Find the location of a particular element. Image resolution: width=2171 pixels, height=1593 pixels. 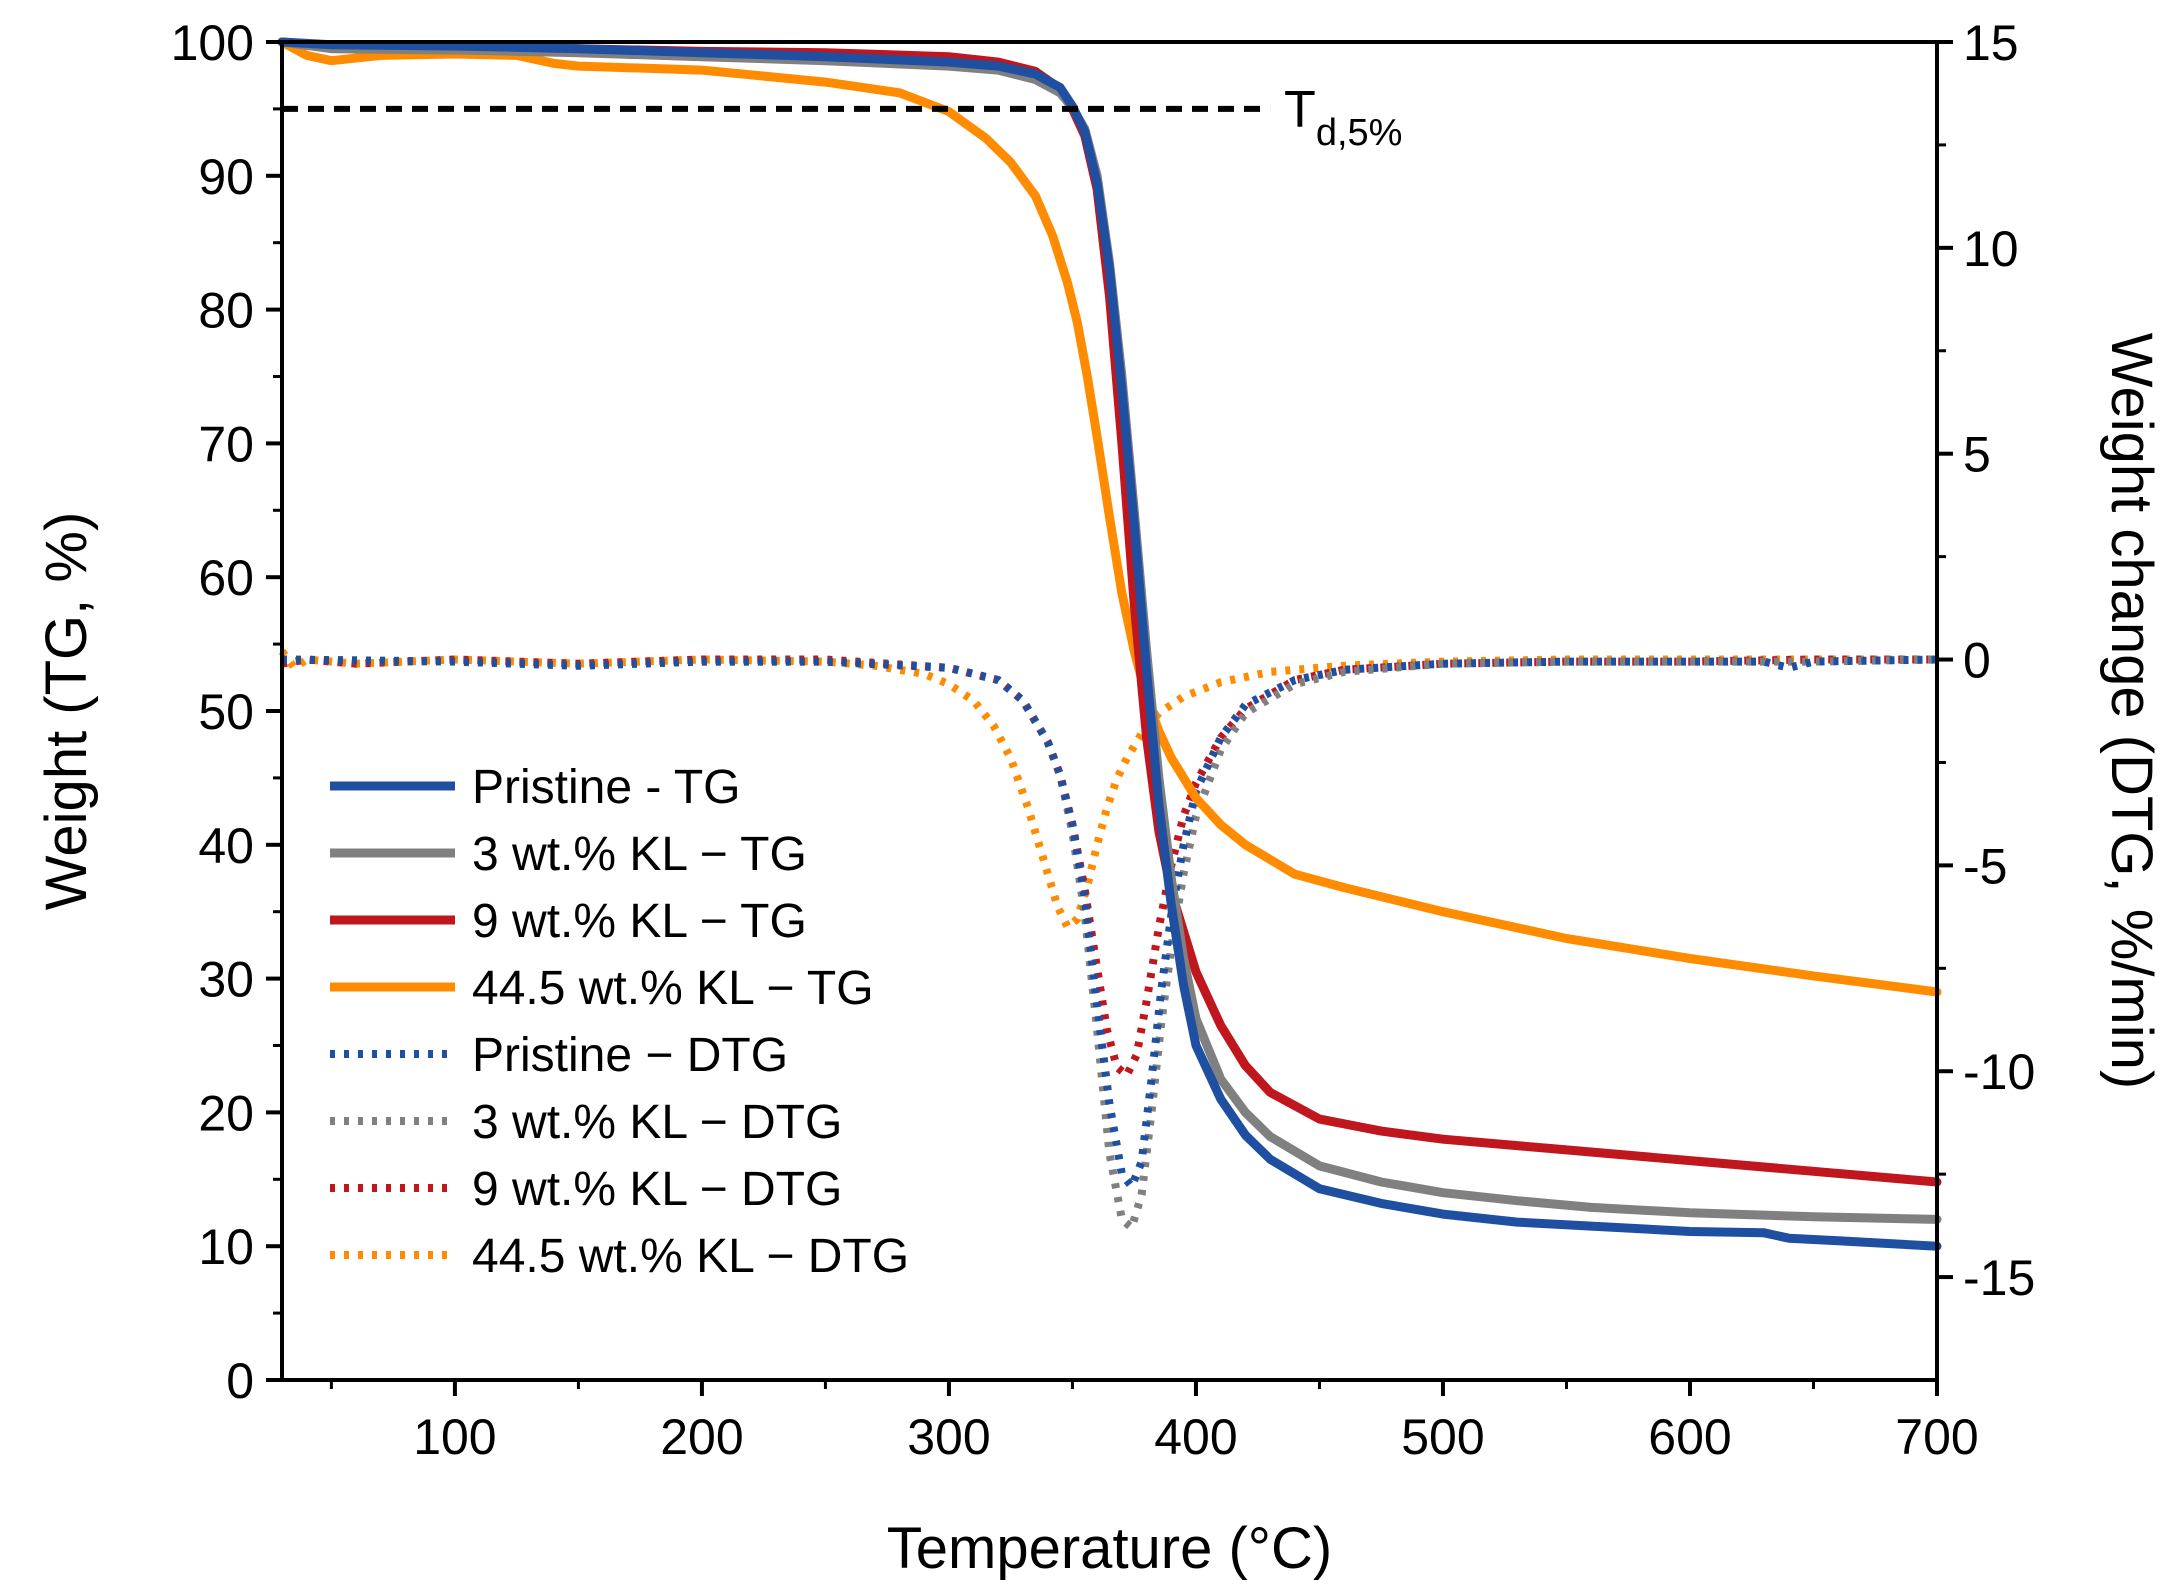

x-tick-label: 300 is located at coordinates (948, 1437).